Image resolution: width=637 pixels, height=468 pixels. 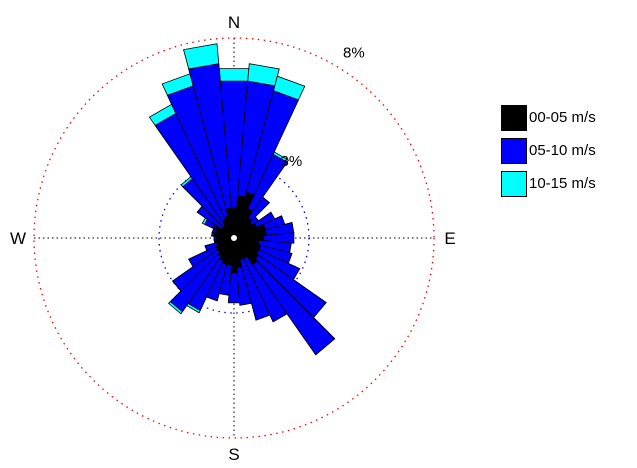 I want to click on ring-label-3: 3%, so click(x=292, y=161).